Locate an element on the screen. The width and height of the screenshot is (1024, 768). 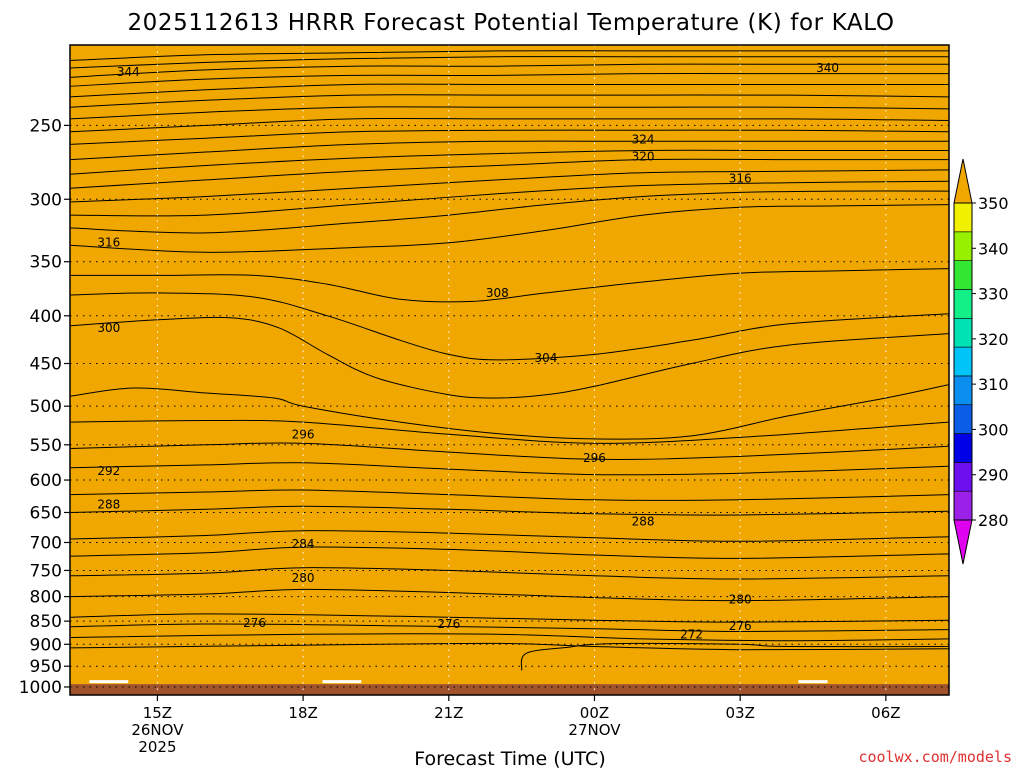
contour-label-text: 340 is located at coordinates (827, 68).